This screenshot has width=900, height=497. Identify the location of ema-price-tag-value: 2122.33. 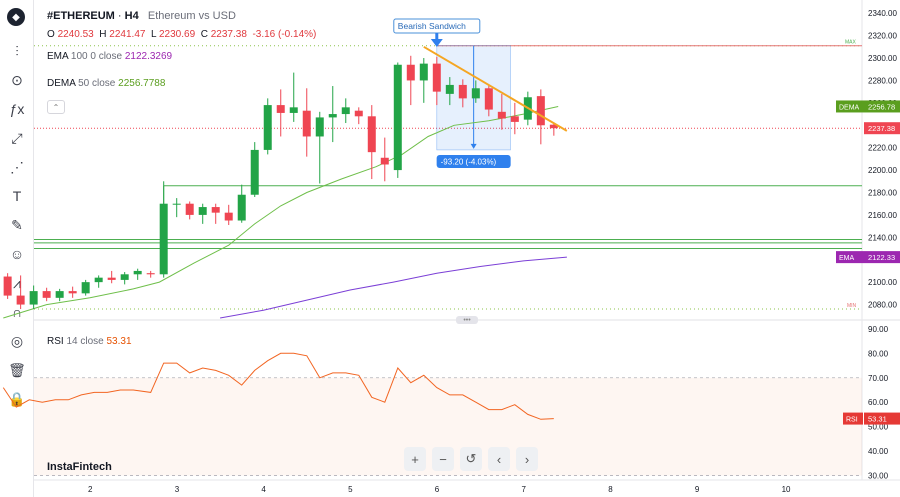
(881, 257).